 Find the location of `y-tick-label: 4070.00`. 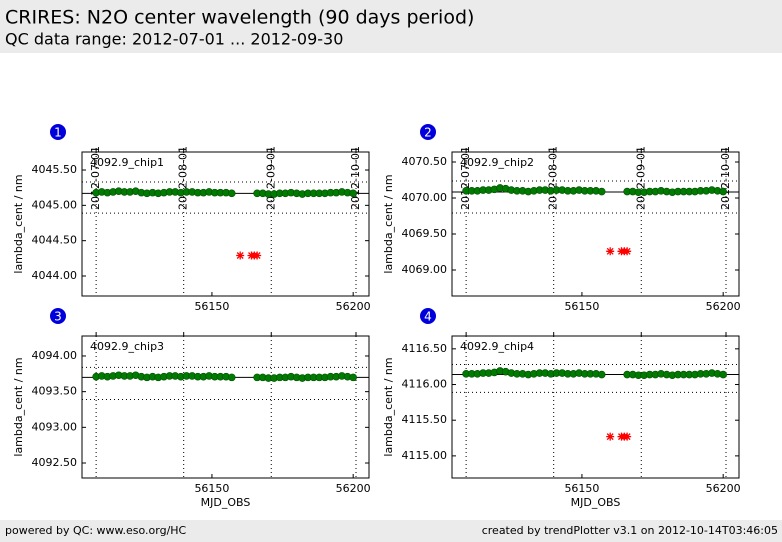

y-tick-label: 4070.00 is located at coordinates (425, 197).